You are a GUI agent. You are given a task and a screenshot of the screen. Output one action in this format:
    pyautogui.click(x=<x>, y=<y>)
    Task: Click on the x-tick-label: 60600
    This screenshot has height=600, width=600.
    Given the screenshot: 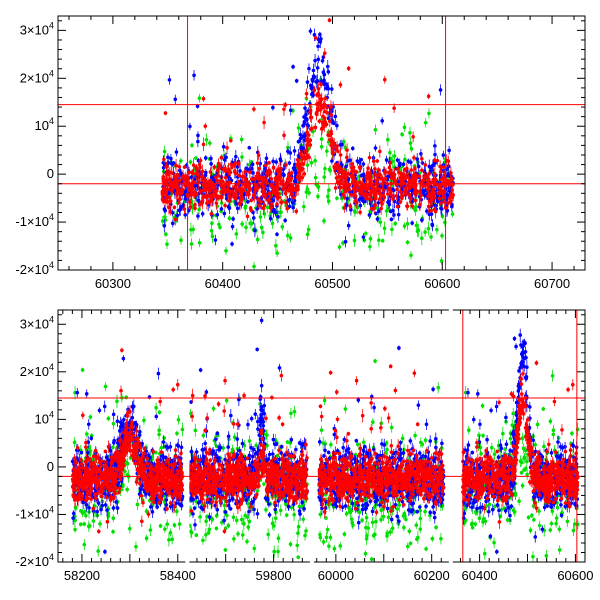 What is the action you would take?
    pyautogui.click(x=442, y=283)
    